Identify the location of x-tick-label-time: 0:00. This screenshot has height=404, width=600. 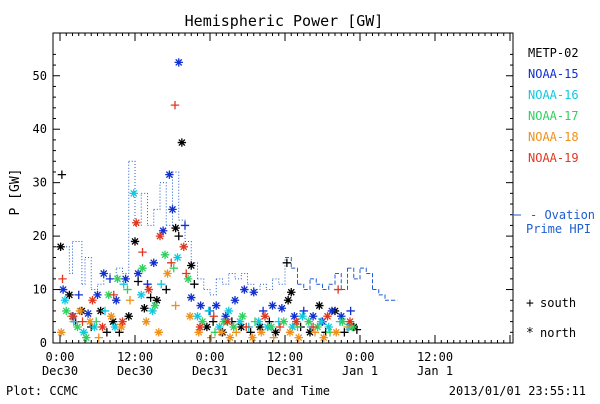
(60, 357).